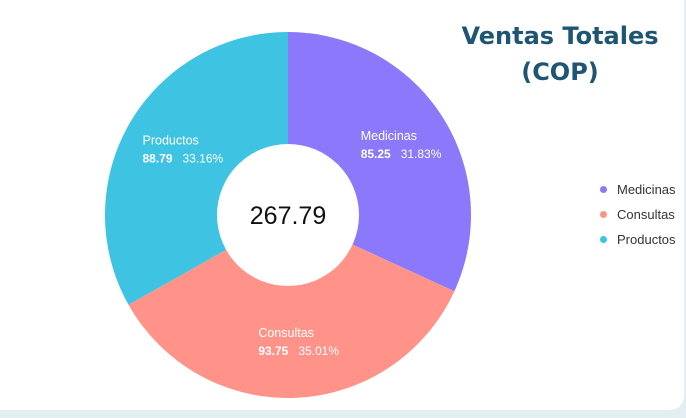  Describe the element at coordinates (560, 36) in the screenshot. I see `chart-title-line-1: Ventas Totales` at that location.